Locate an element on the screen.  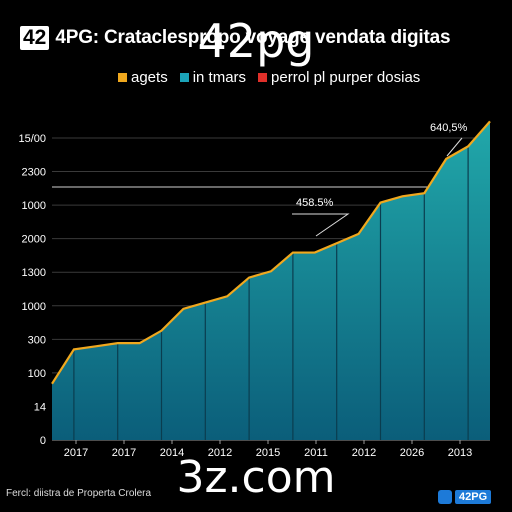
y-tick-label: 14 is located at coordinates (40, 407).